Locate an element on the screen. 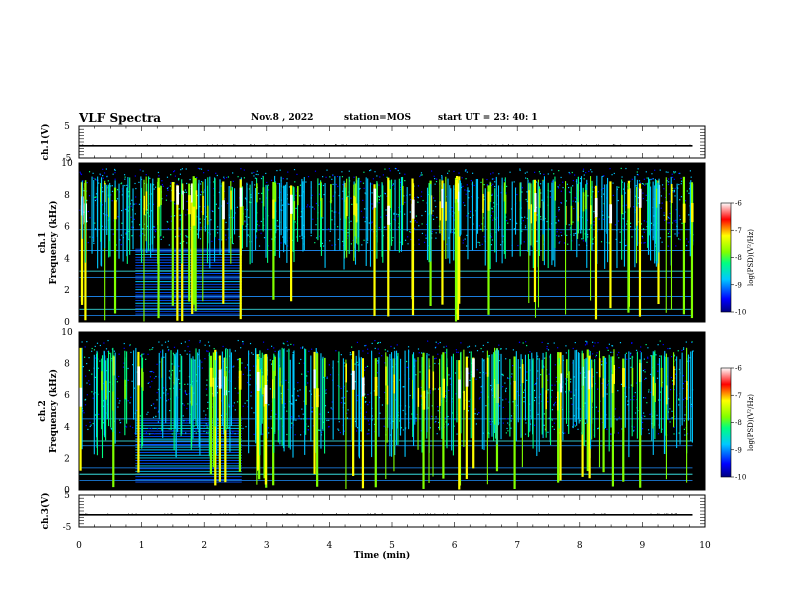 The height and width of the screenshot is (616, 792). panel-2-ytick-label-5: 10 is located at coordinates (67, 333).